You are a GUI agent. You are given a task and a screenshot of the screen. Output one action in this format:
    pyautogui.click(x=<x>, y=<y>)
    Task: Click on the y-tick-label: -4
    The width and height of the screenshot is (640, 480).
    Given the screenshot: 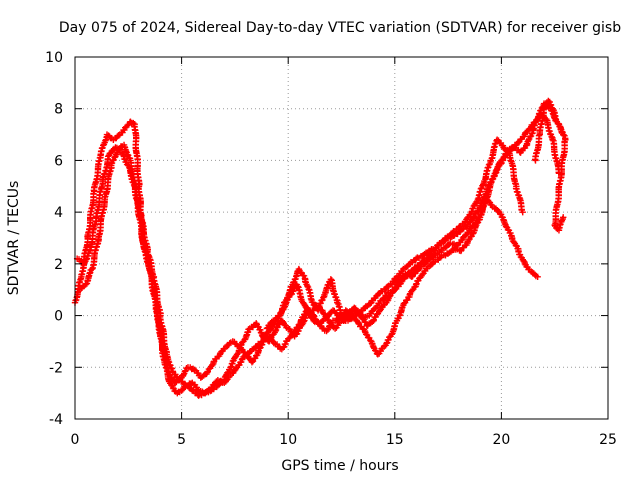 What is the action you would take?
    pyautogui.click(x=56, y=420)
    